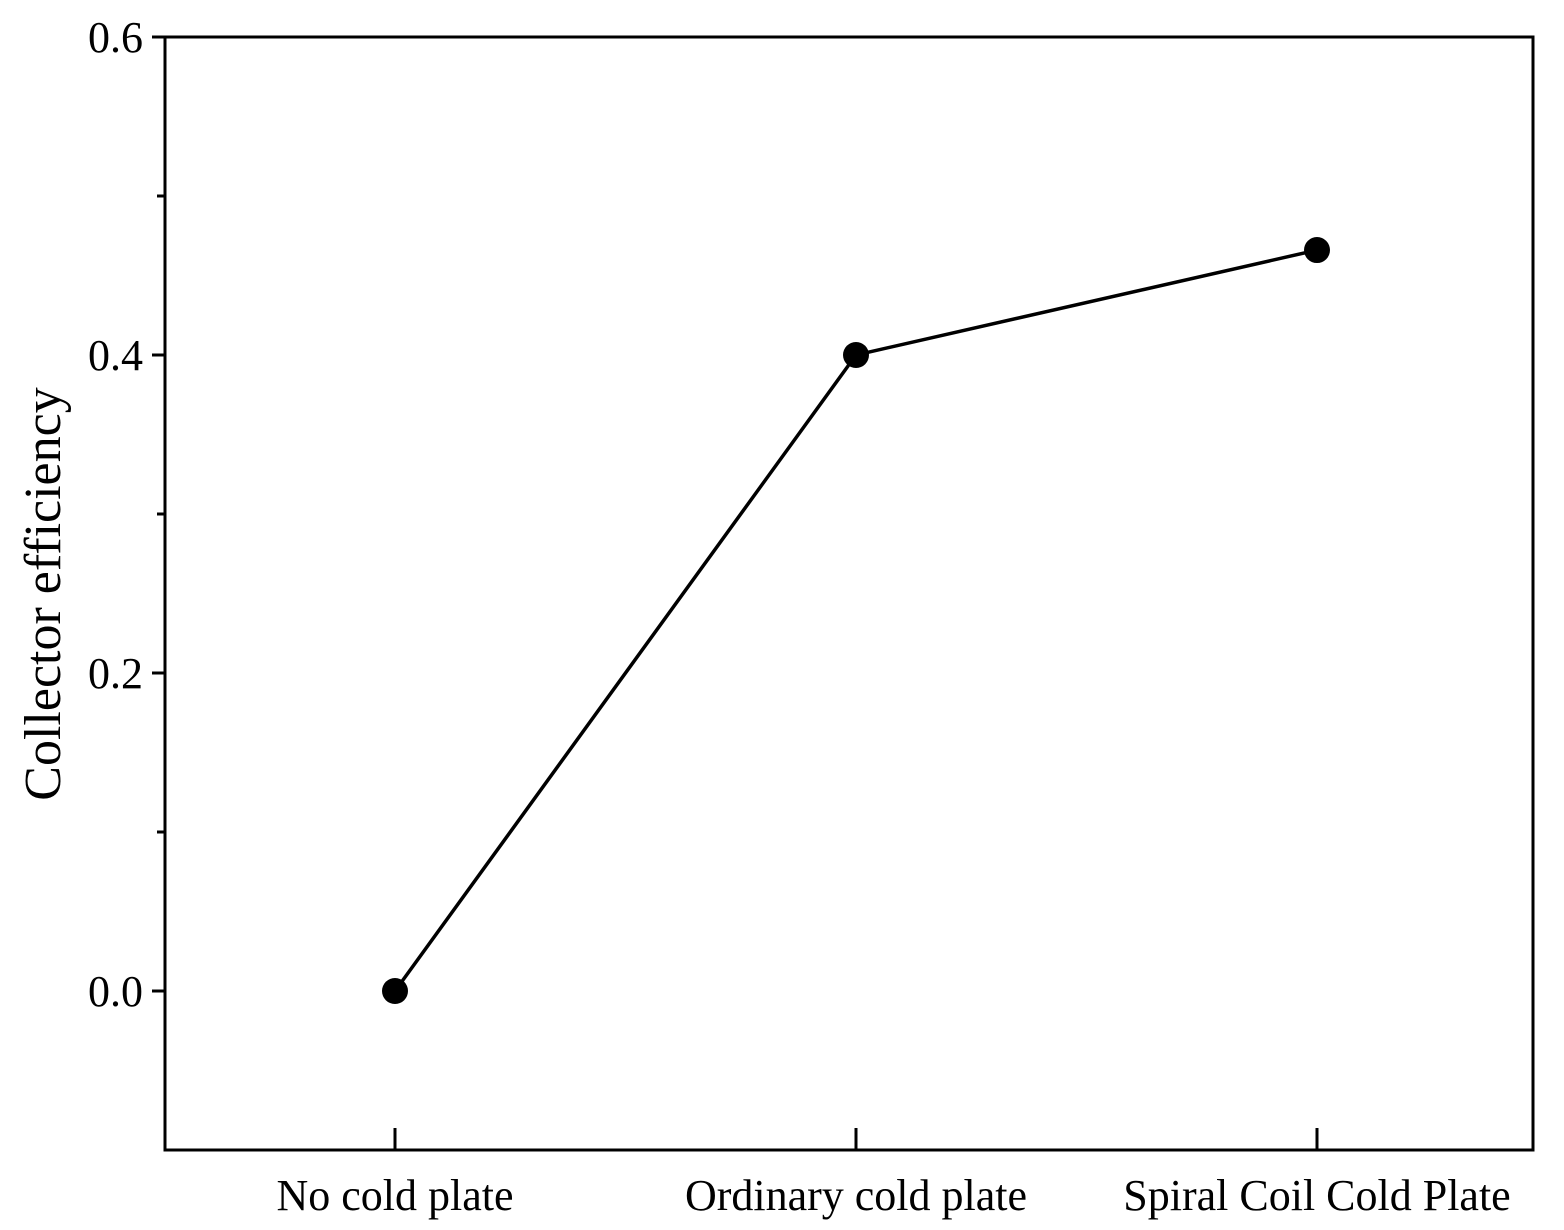 Image resolution: width=1564 pixels, height=1230 pixels. I want to click on y-tick-label: 0.0, so click(115, 991).